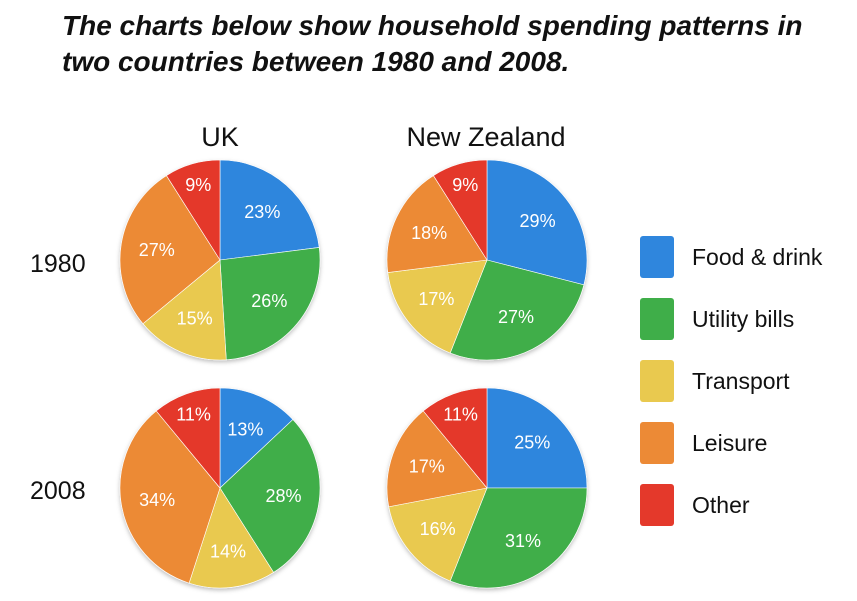 Image resolution: width=857 pixels, height=601 pixels. What do you see at coordinates (657, 319) in the screenshot?
I see `legend-swatch-utility-bills` at bounding box center [657, 319].